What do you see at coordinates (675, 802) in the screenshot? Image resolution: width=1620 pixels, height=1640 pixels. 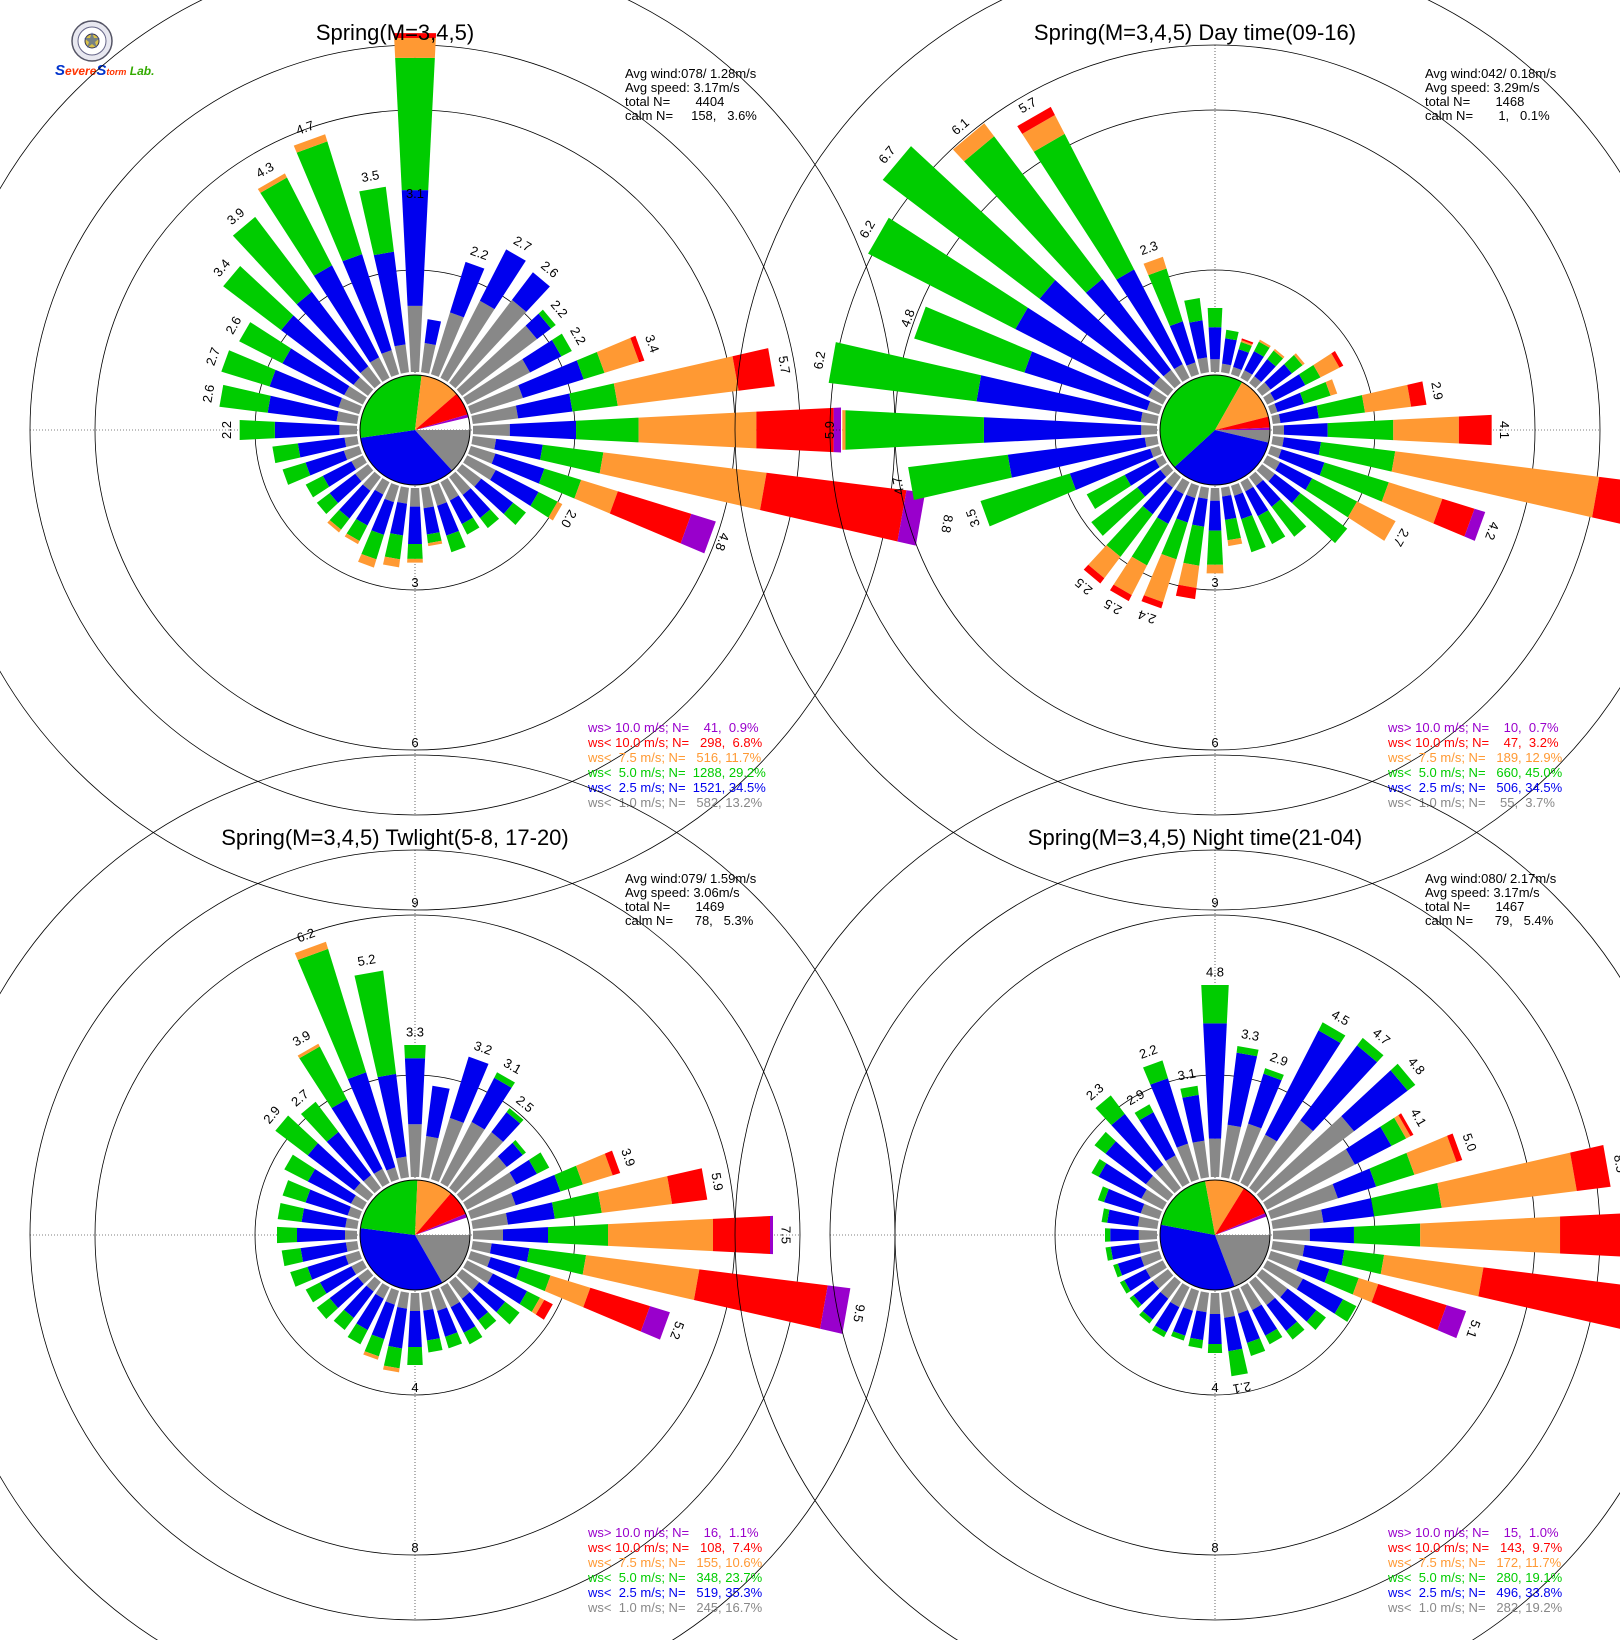 I see `legend-entry: ws< 1.0 m/s; N= 582, 13.2%` at bounding box center [675, 802].